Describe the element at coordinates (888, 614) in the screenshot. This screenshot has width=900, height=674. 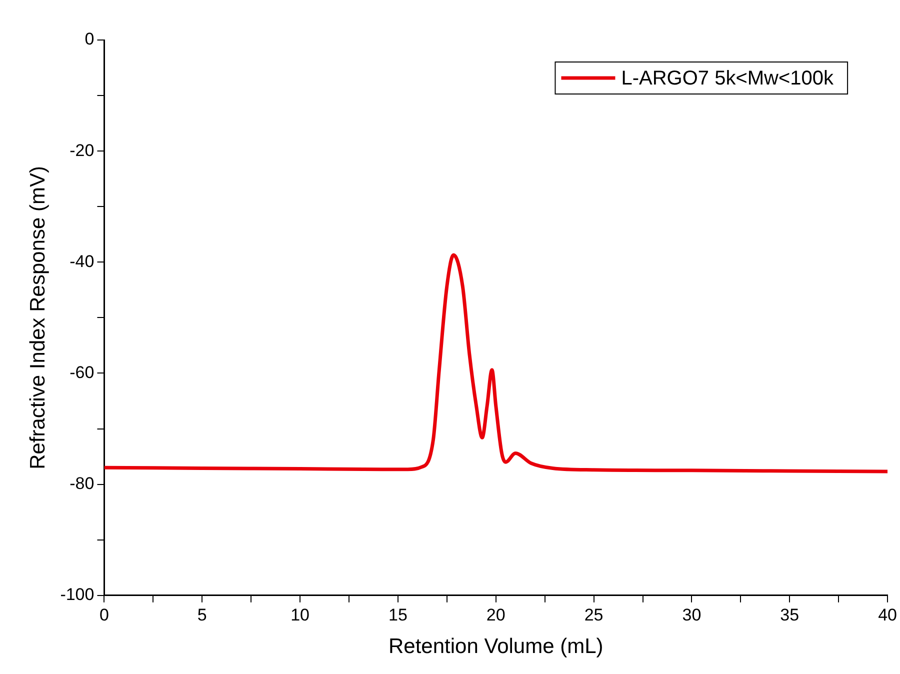
I see `x-tick-label: 40` at that location.